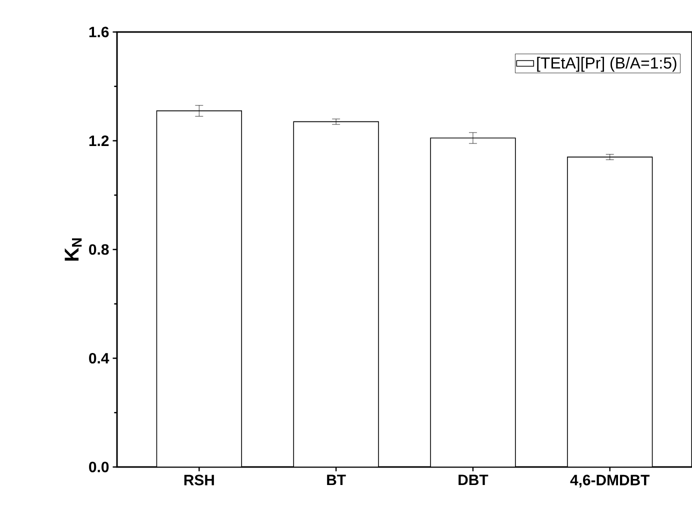 Image resolution: width=692 pixels, height=508 pixels. What do you see at coordinates (336, 480) in the screenshot?
I see `x-tick-label: BT` at bounding box center [336, 480].